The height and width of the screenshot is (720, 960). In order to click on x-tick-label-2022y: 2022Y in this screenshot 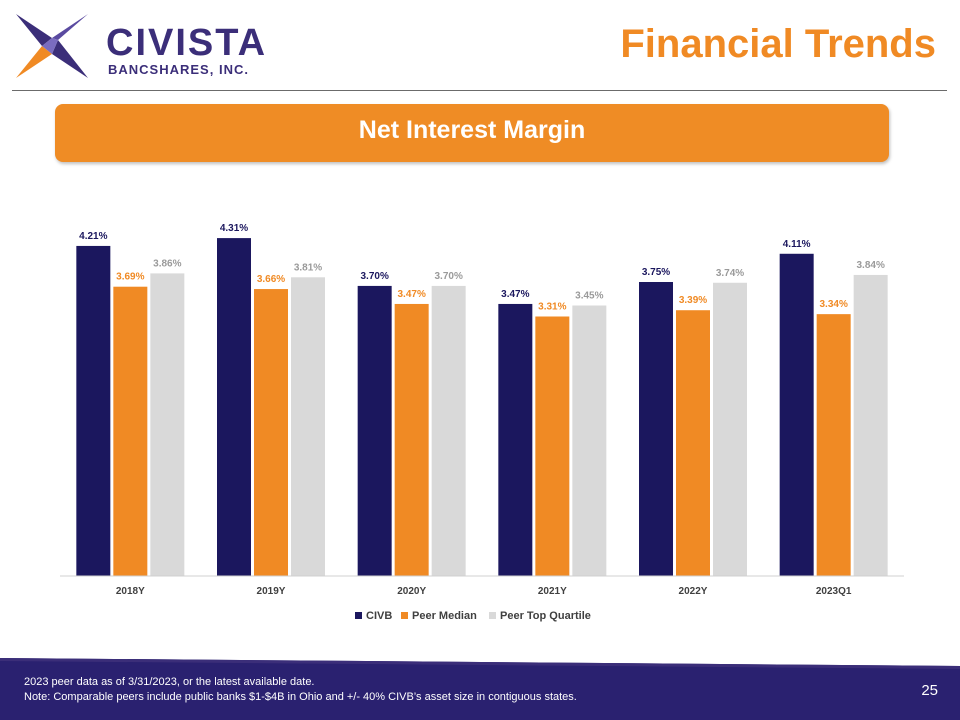, I will do `click(693, 591)`.